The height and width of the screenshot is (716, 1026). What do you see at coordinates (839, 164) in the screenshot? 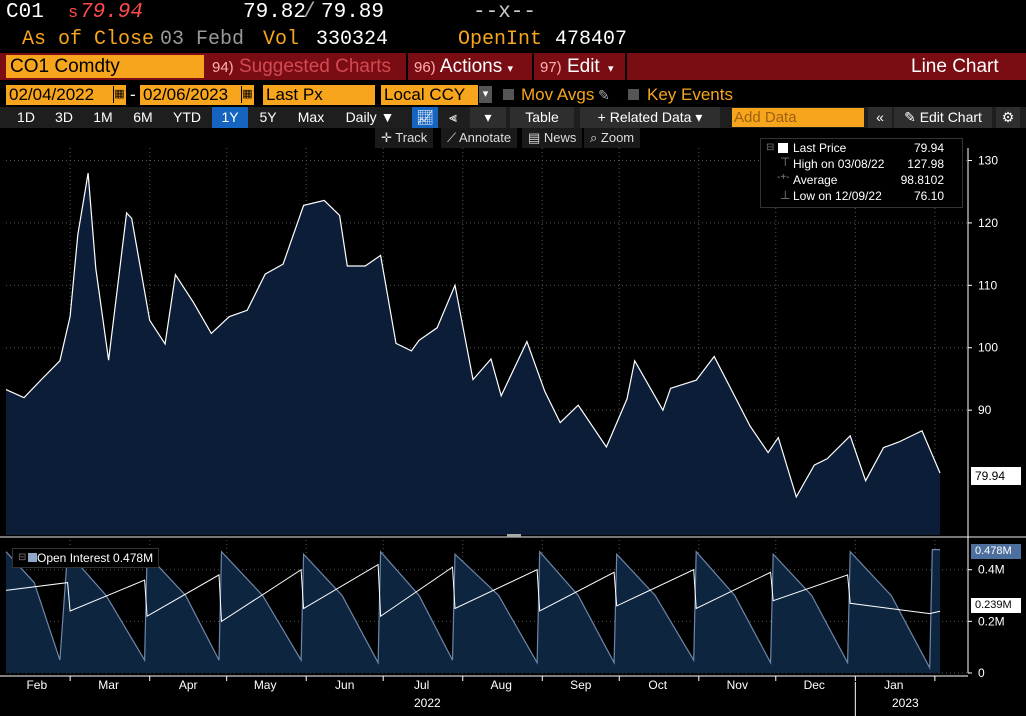
I see `legend-high-label: High on 03/08/22` at bounding box center [839, 164].